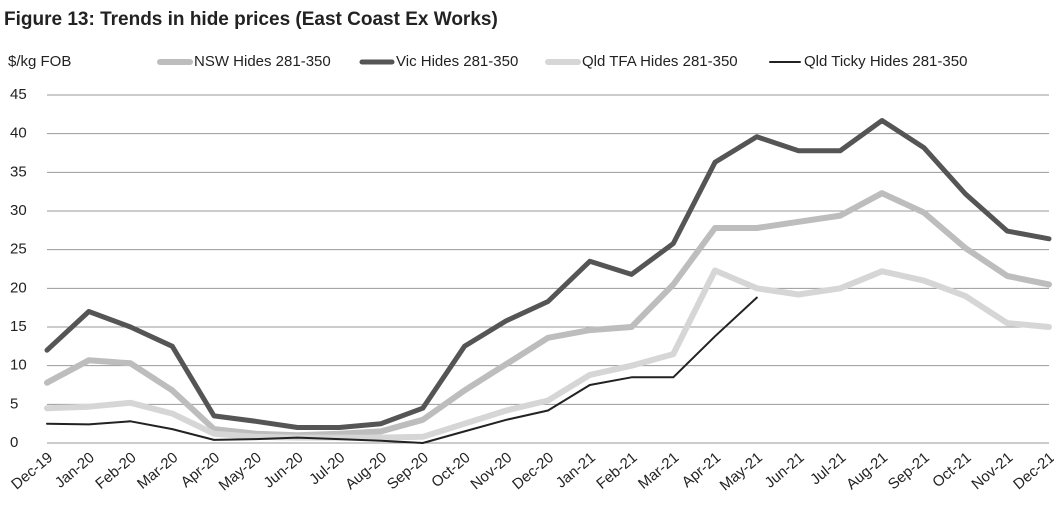  I want to click on x-tick-label: Dec-21, so click(1032, 471).